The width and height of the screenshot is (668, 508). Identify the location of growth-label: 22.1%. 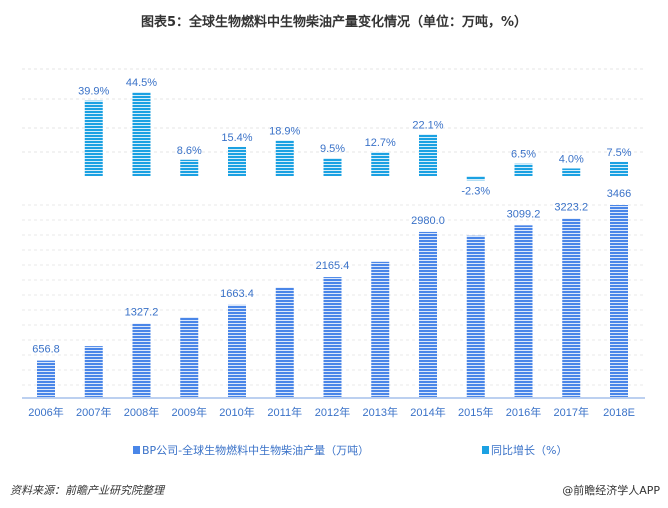
(427, 125).